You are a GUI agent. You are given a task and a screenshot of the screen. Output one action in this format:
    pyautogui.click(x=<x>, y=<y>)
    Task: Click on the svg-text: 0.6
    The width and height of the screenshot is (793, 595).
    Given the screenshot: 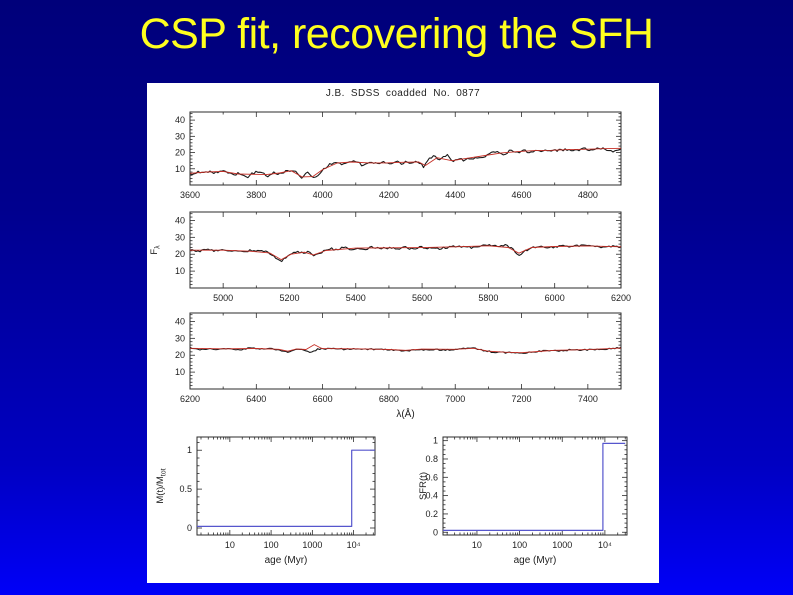 What is the action you would take?
    pyautogui.click(x=431, y=477)
    